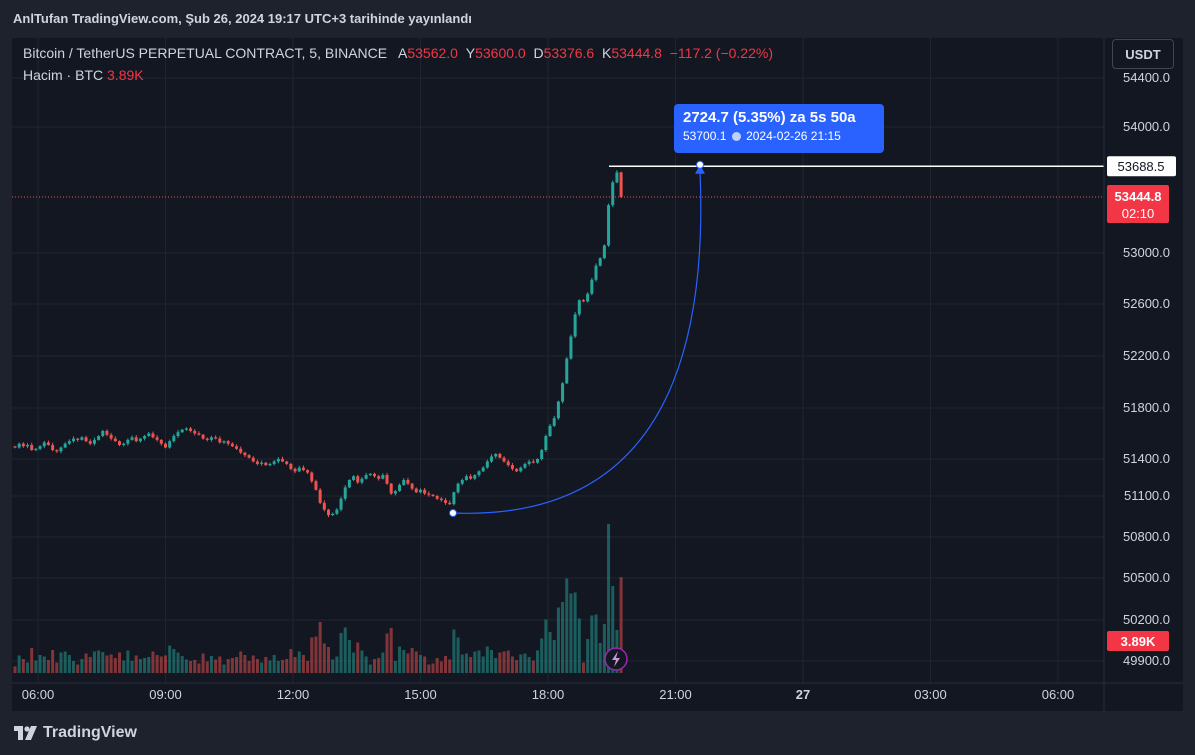 Image resolution: width=1195 pixels, height=755 pixels. I want to click on lightning-icon-bolt, so click(616, 659).